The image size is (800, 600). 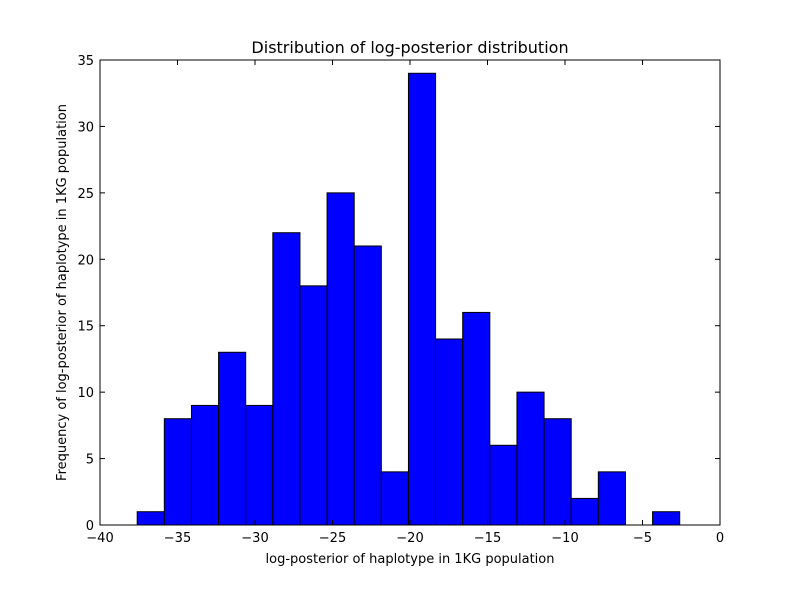 I want to click on y-tick-label: 15, so click(x=85, y=327).